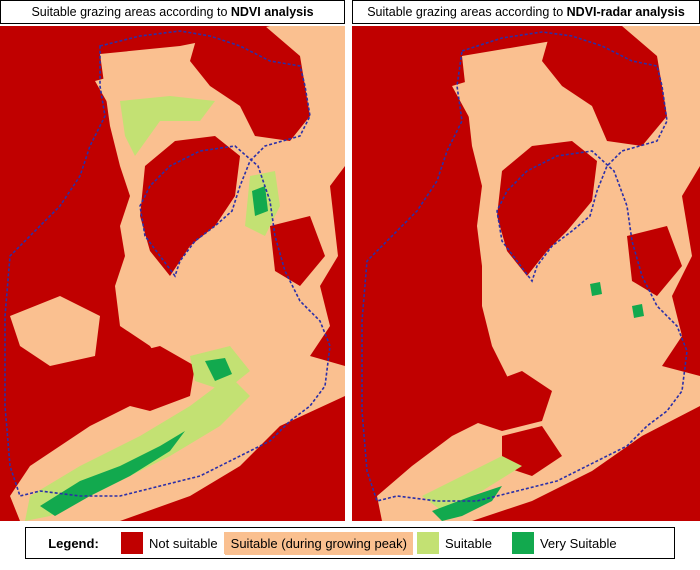 Image resolution: width=700 pixels, height=570 pixels. I want to click on suitable-band-south, so click(472, 483).